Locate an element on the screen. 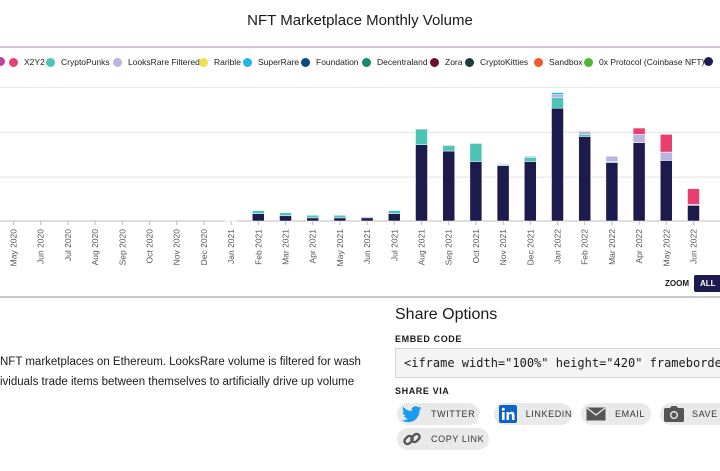 The width and height of the screenshot is (720, 471). legend-item-decentraland: Decentraland is located at coordinates (395, 62).